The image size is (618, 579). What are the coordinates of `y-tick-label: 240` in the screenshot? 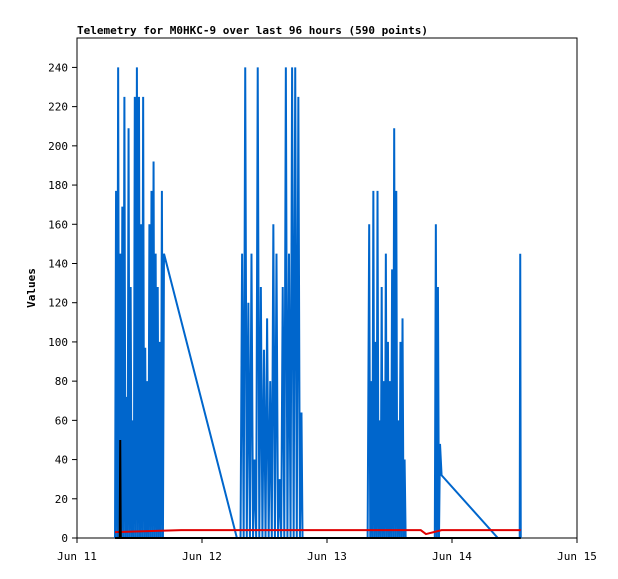 It's located at (58, 67).